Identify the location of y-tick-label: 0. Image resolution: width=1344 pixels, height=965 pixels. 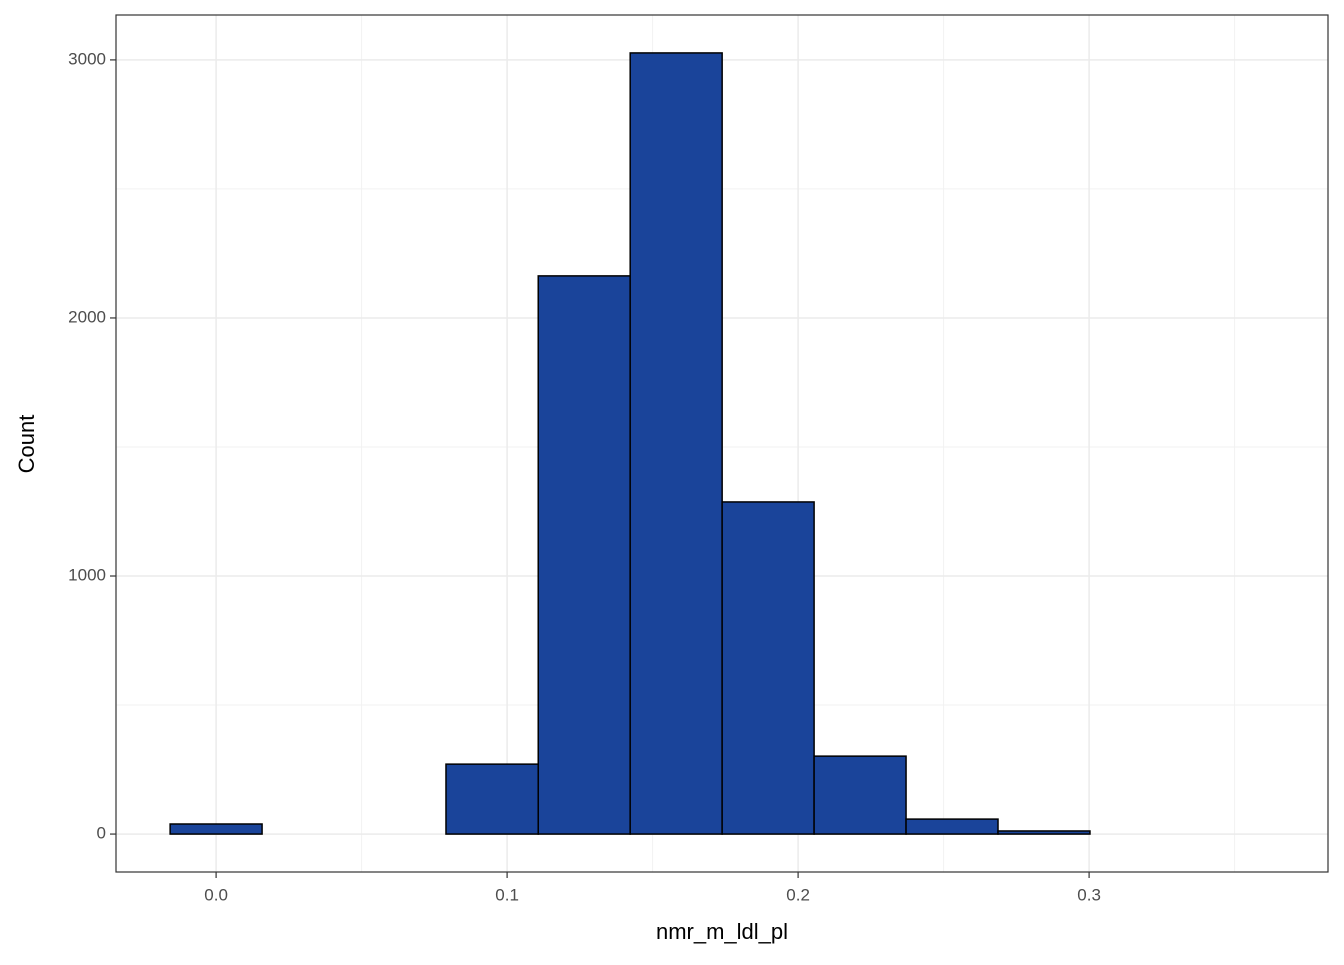
(101, 833).